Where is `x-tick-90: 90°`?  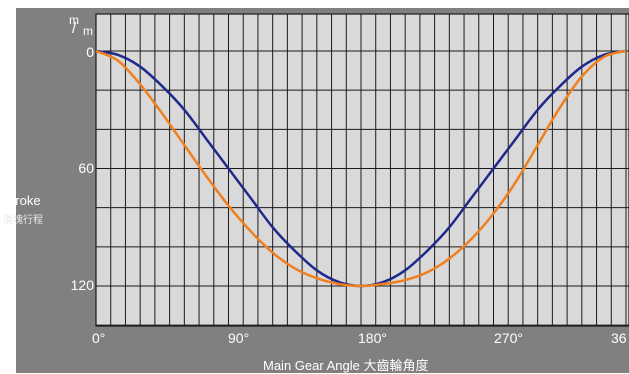 x-tick-90: 90° is located at coordinates (239, 338).